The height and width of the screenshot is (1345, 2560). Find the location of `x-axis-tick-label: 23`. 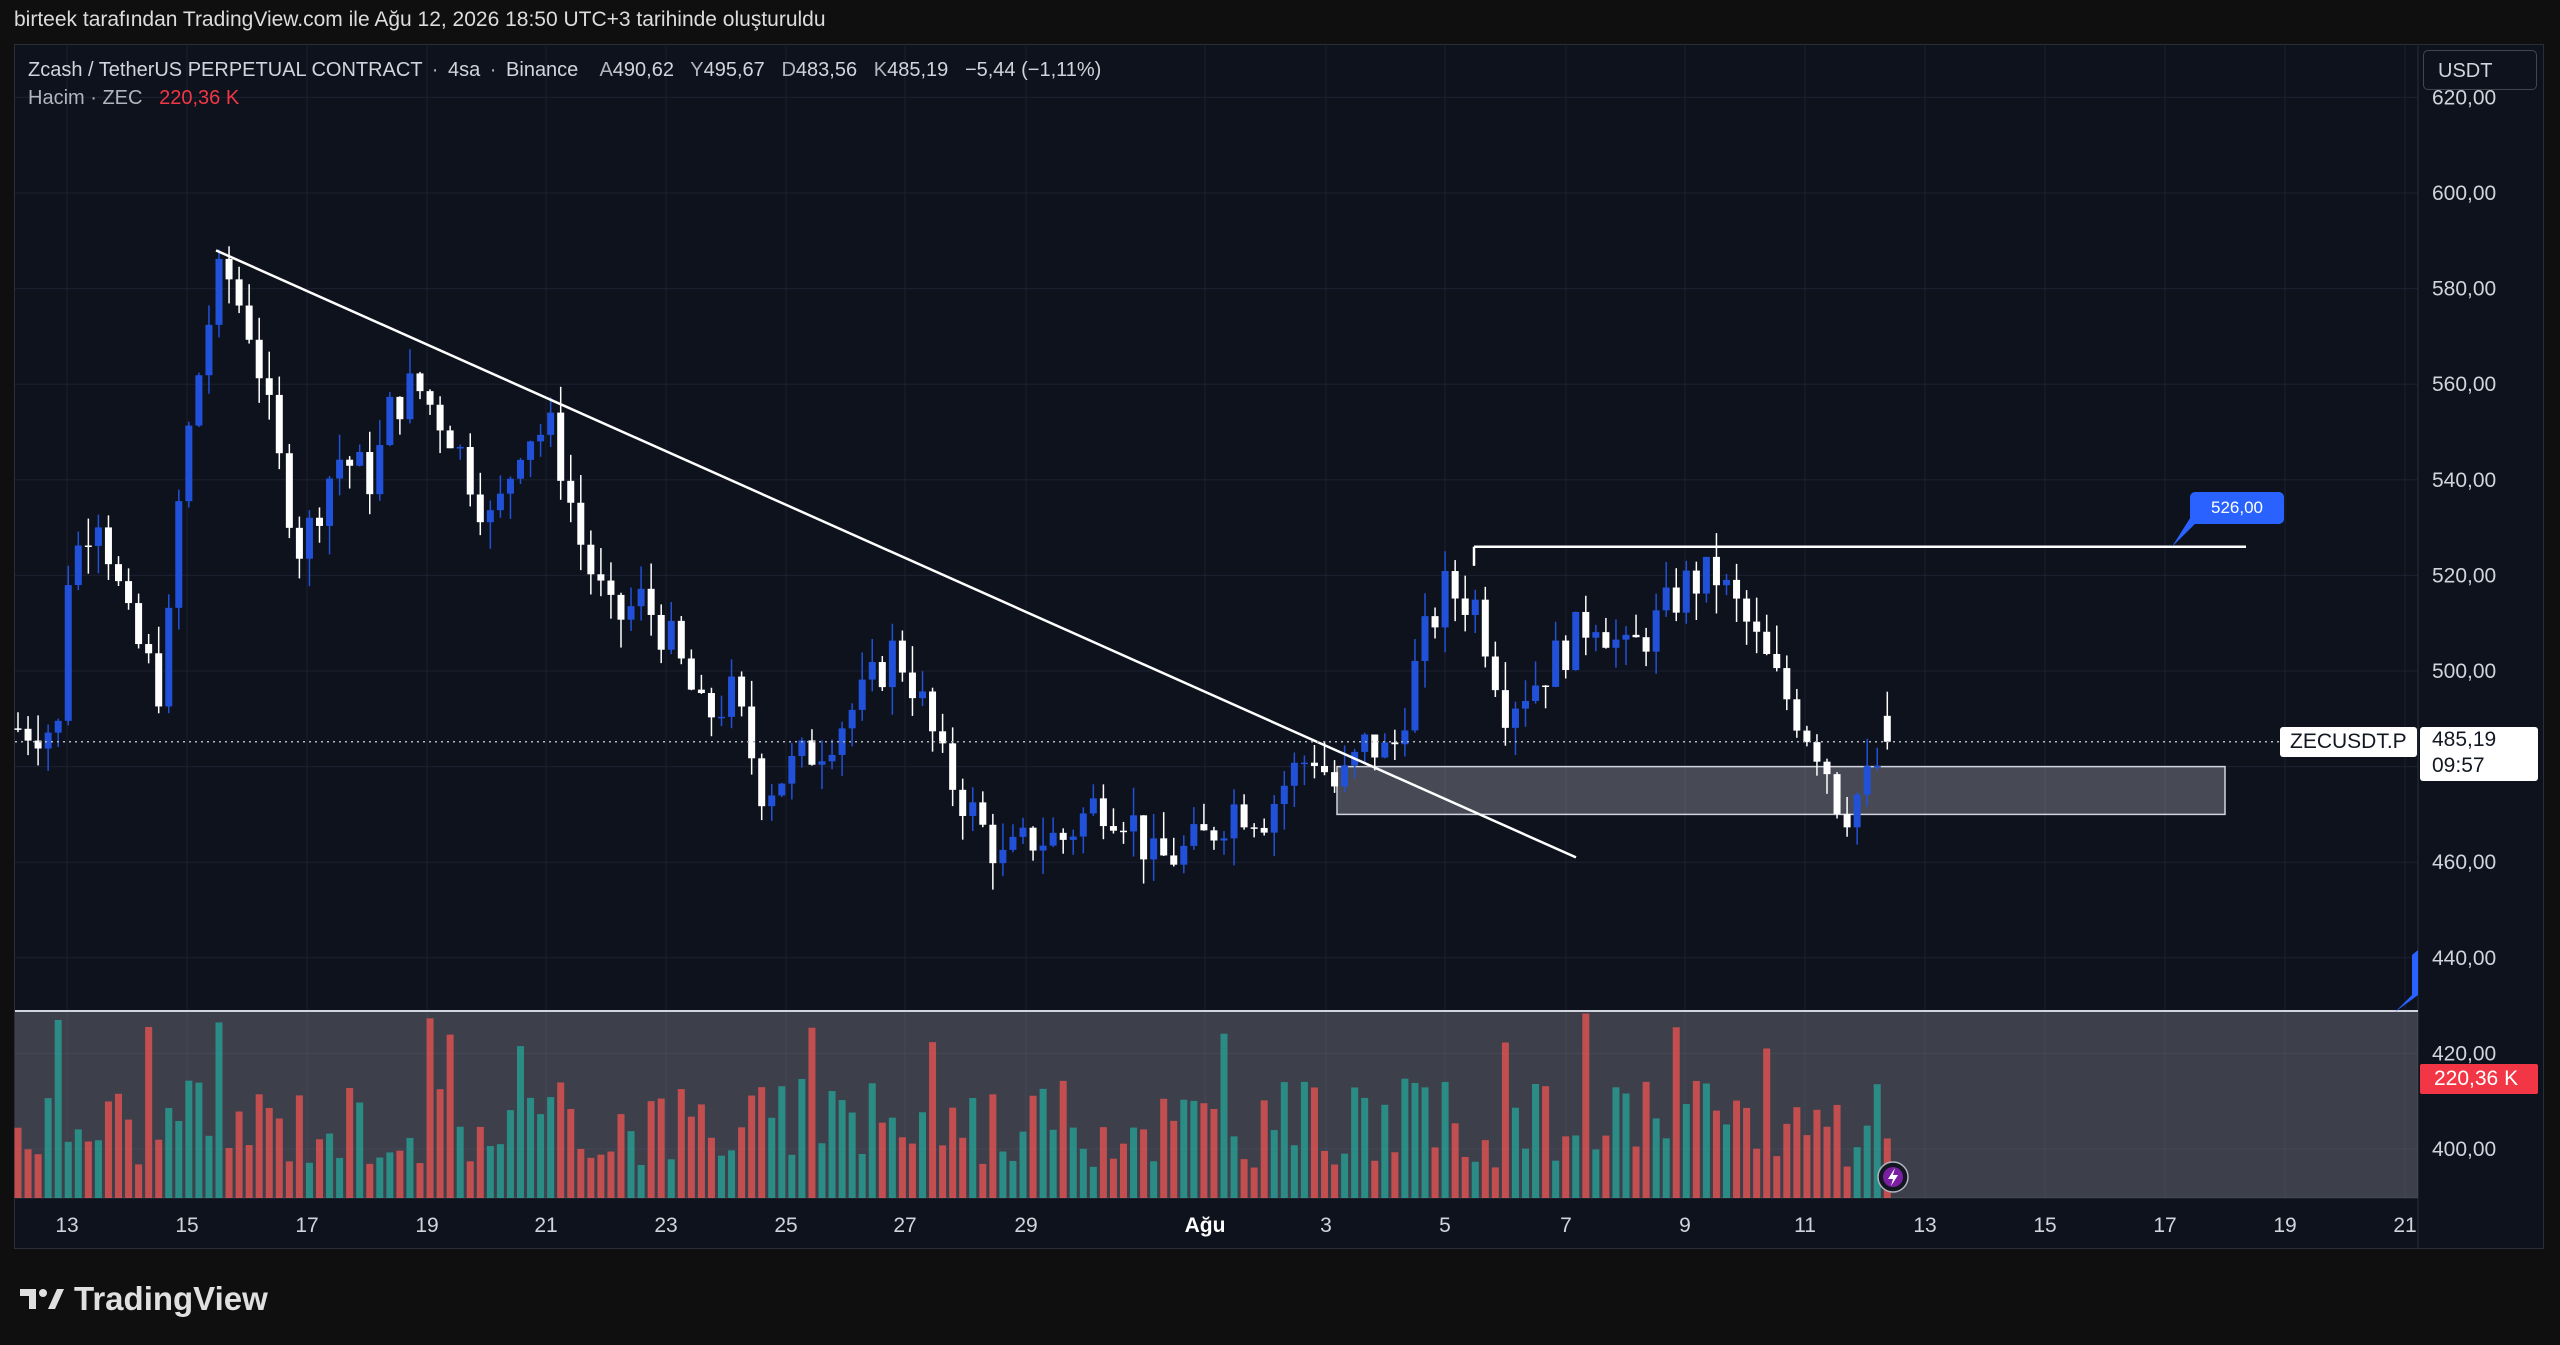

x-axis-tick-label: 23 is located at coordinates (665, 1225).